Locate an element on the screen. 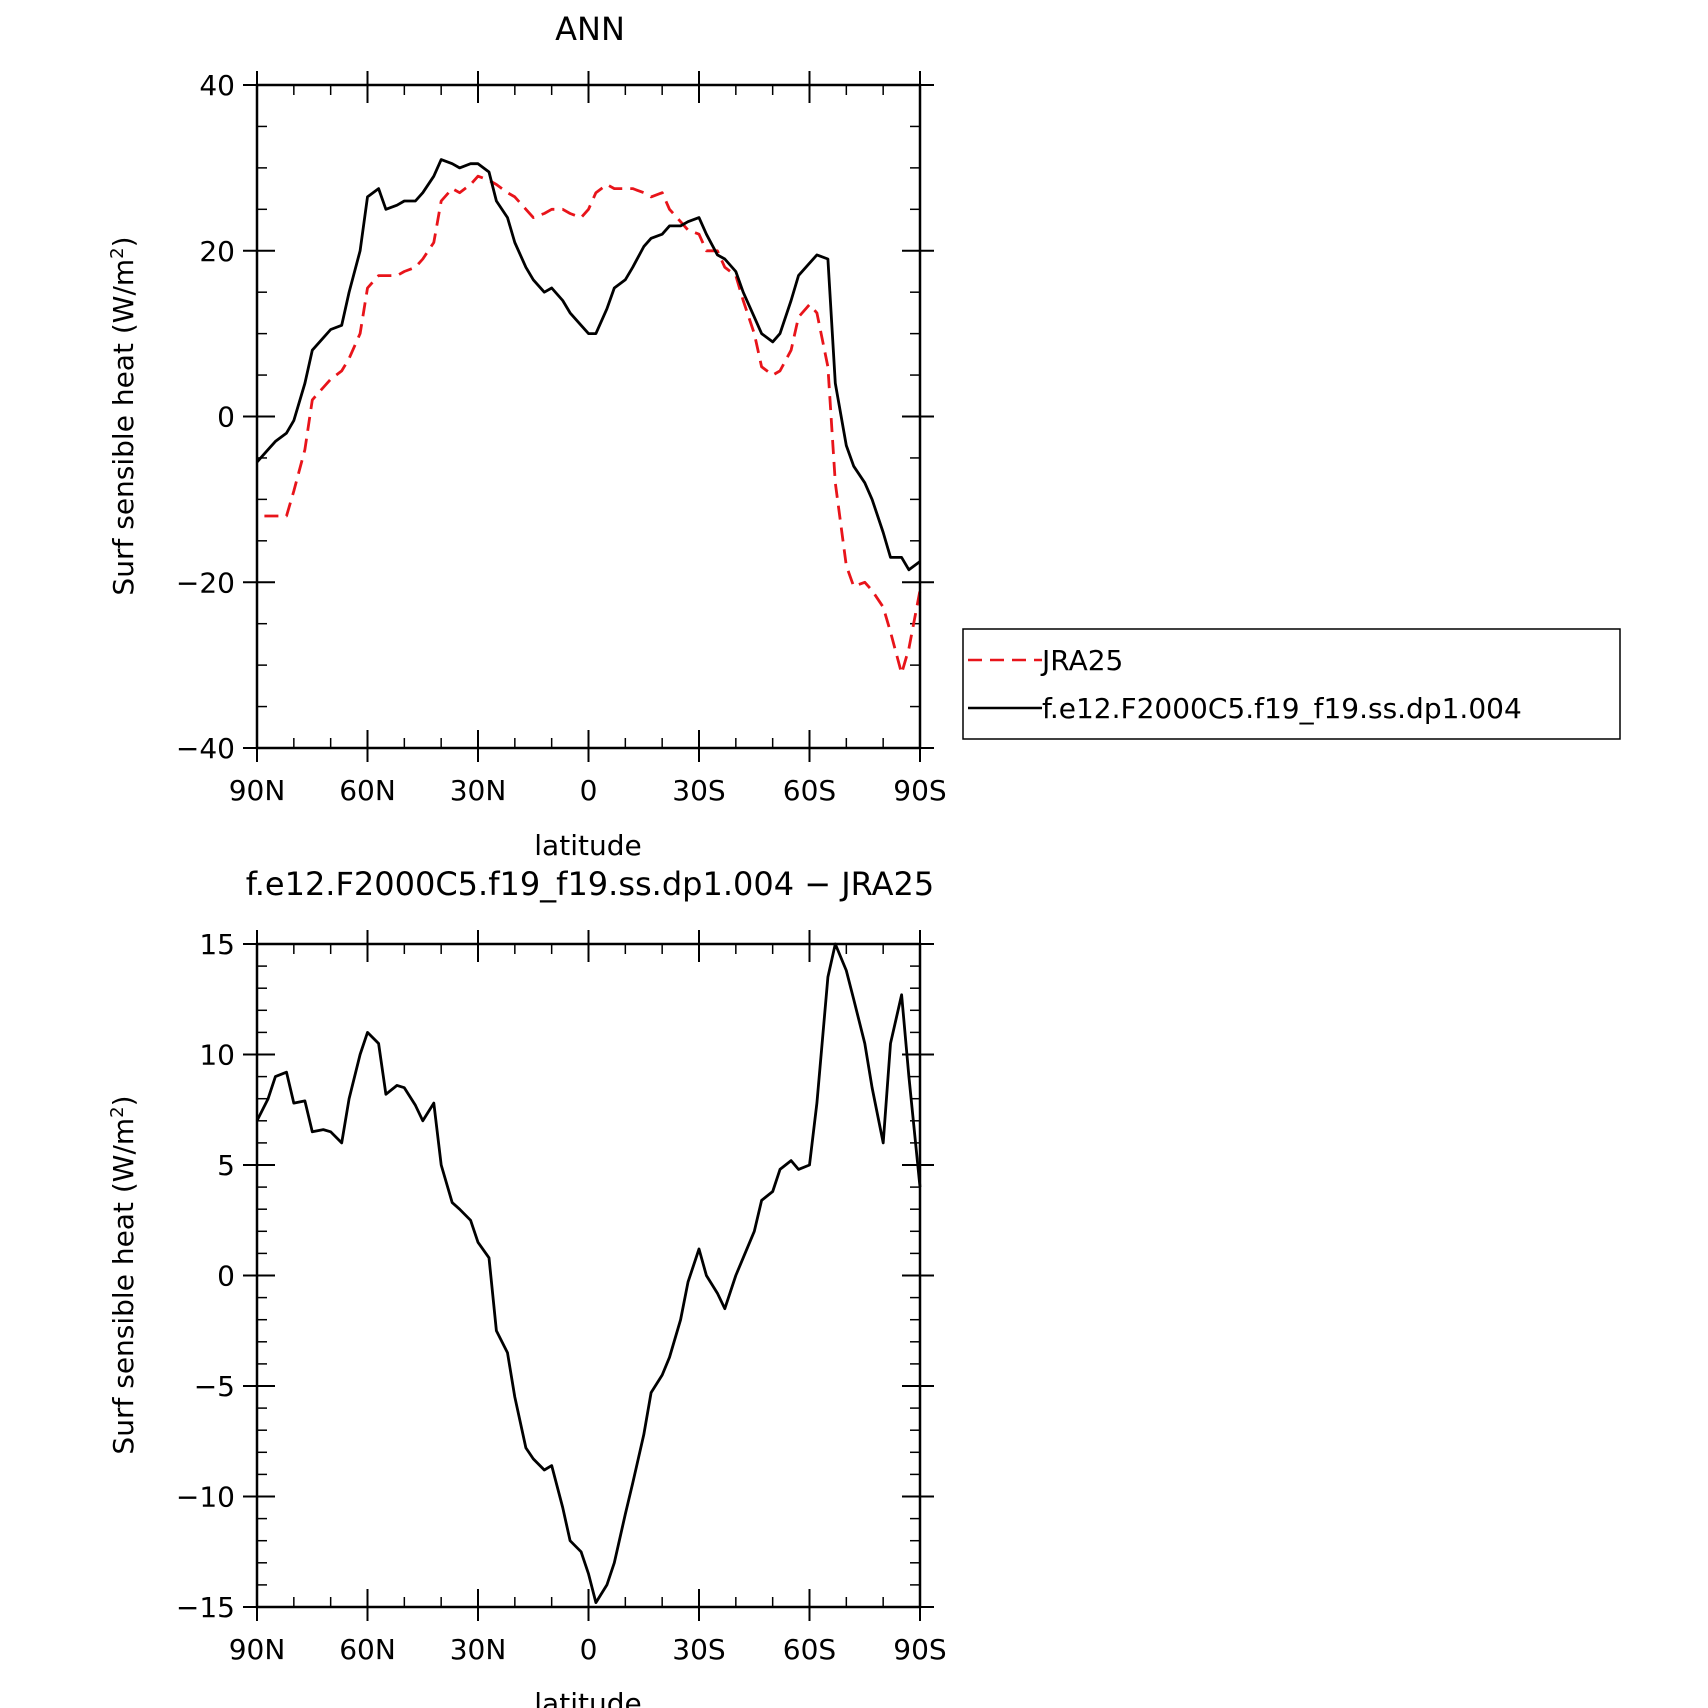 The height and width of the screenshot is (1708, 1708). bottom-y-tick-label: 5 is located at coordinates (226, 1165).